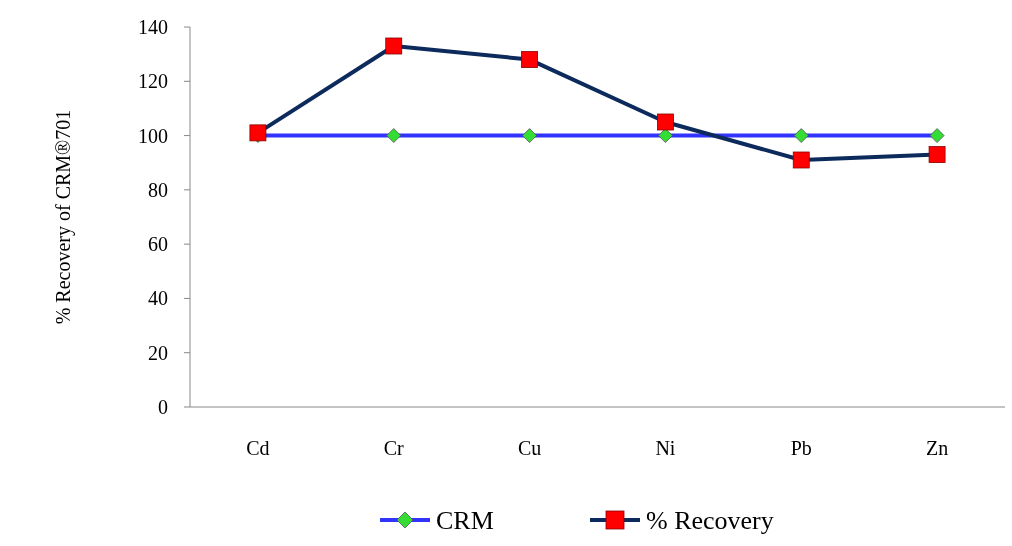 The height and width of the screenshot is (546, 1012). I want to click on x-tick-label: Ni, so click(665, 448).